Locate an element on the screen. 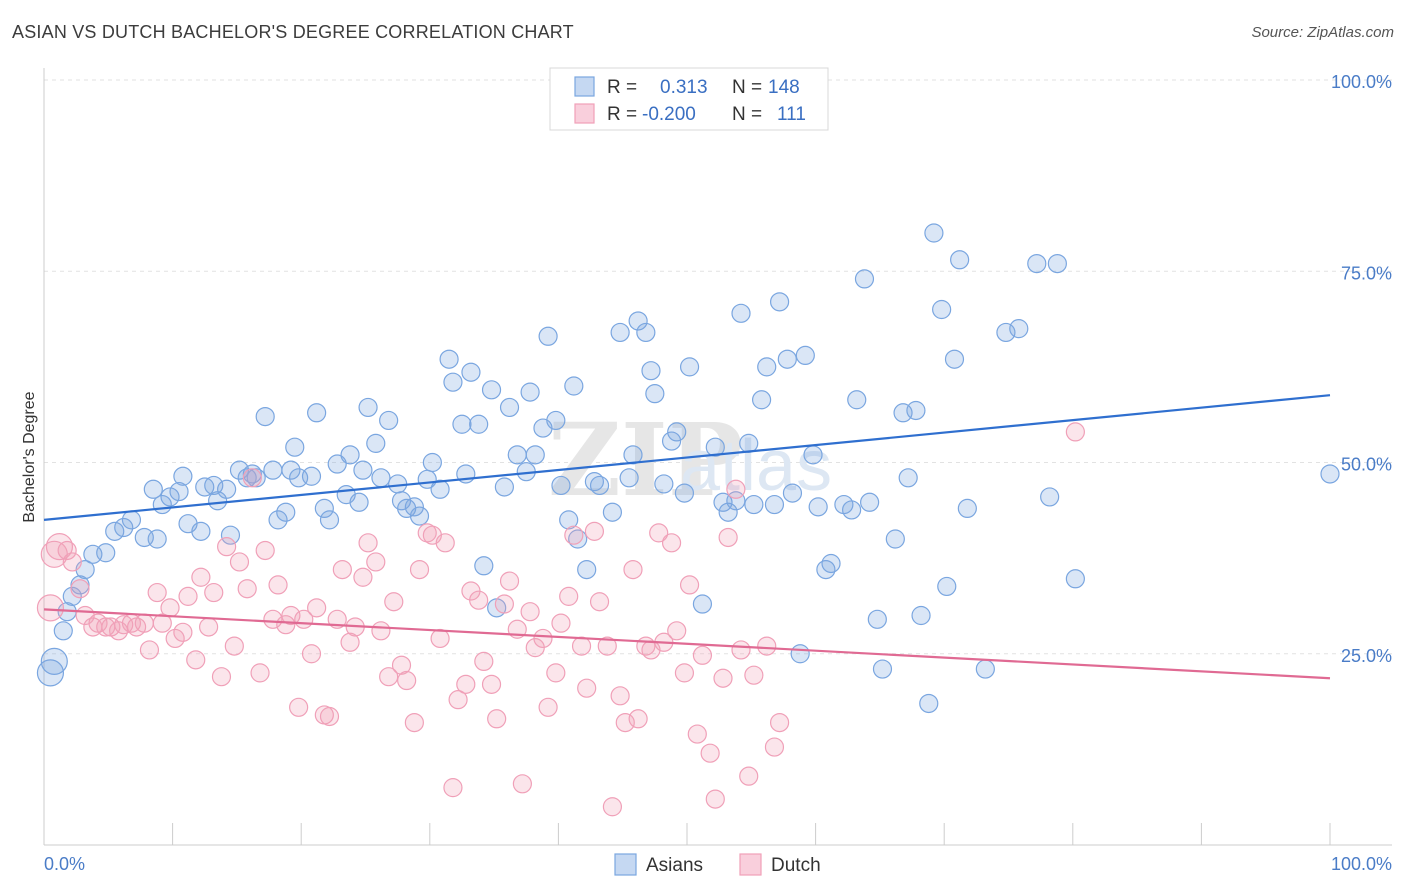 Image resolution: width=1406 pixels, height=892 pixels. legend-r-value-dutch: -0.200 is located at coordinates (669, 114).